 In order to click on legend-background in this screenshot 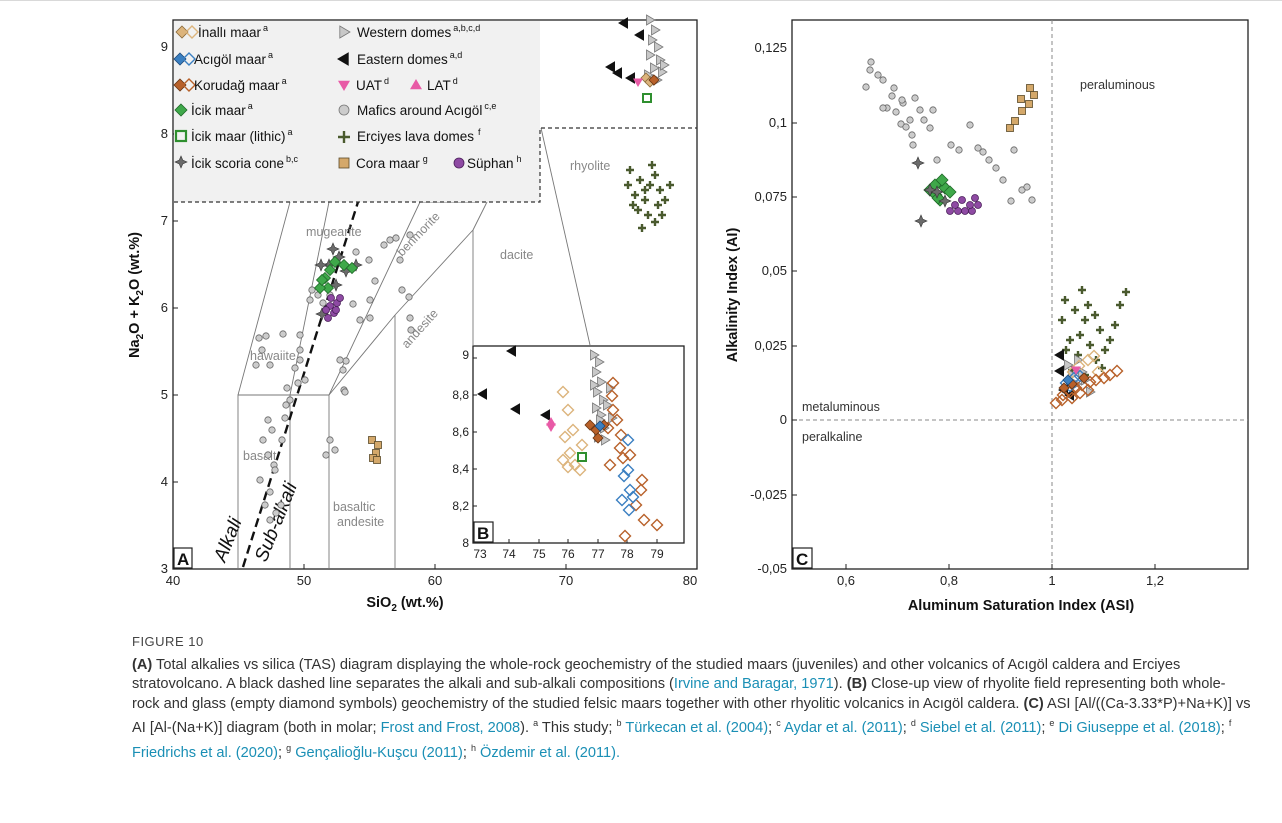, I will do `click(357, 111)`.